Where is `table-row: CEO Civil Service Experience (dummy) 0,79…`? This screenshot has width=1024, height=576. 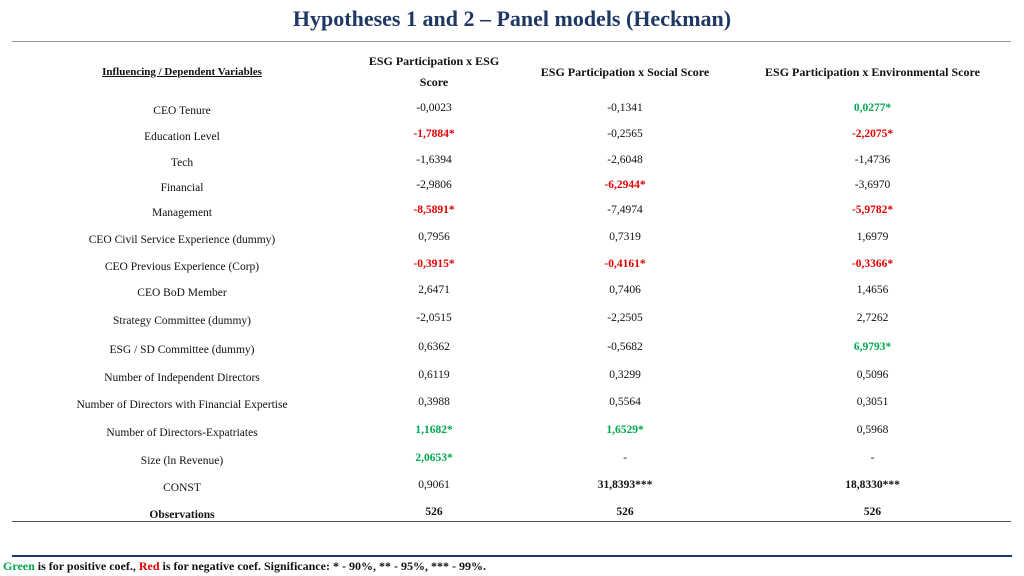 table-row: CEO Civil Service Experience (dummy) 0,79… is located at coordinates (511, 239).